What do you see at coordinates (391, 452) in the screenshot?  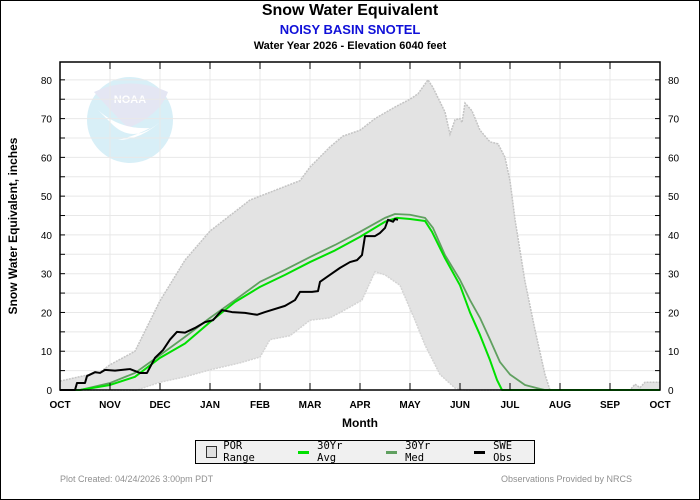 I see `30yr-med-swatch` at bounding box center [391, 452].